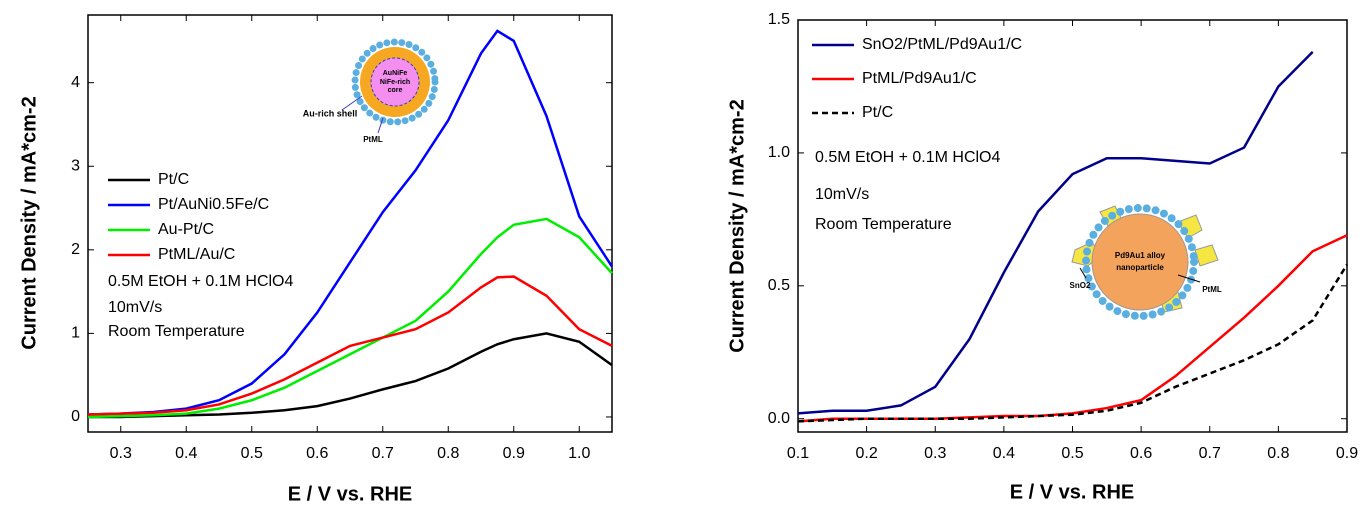  What do you see at coordinates (1145, 262) in the screenshot?
I see `inset-right` at bounding box center [1145, 262].